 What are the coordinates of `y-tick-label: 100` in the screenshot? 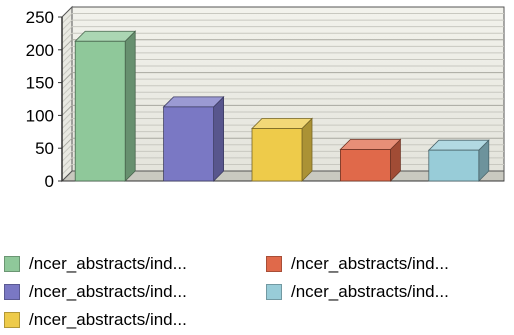 It's located at (40, 115).